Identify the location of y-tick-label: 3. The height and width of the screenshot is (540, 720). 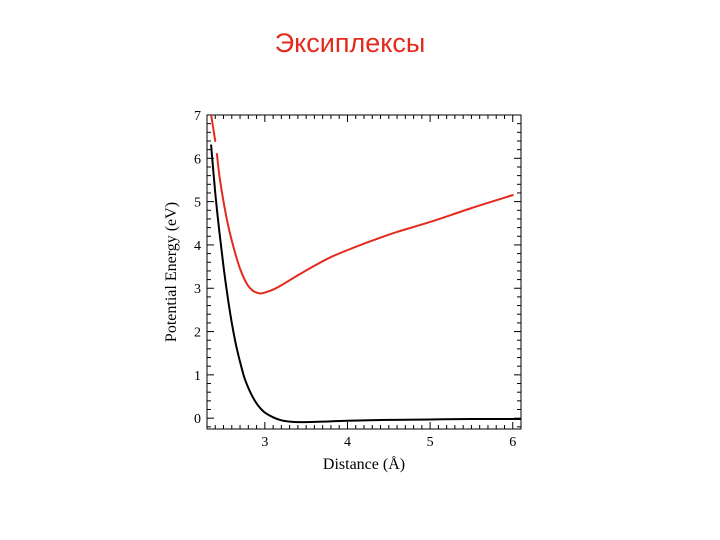
(197, 289).